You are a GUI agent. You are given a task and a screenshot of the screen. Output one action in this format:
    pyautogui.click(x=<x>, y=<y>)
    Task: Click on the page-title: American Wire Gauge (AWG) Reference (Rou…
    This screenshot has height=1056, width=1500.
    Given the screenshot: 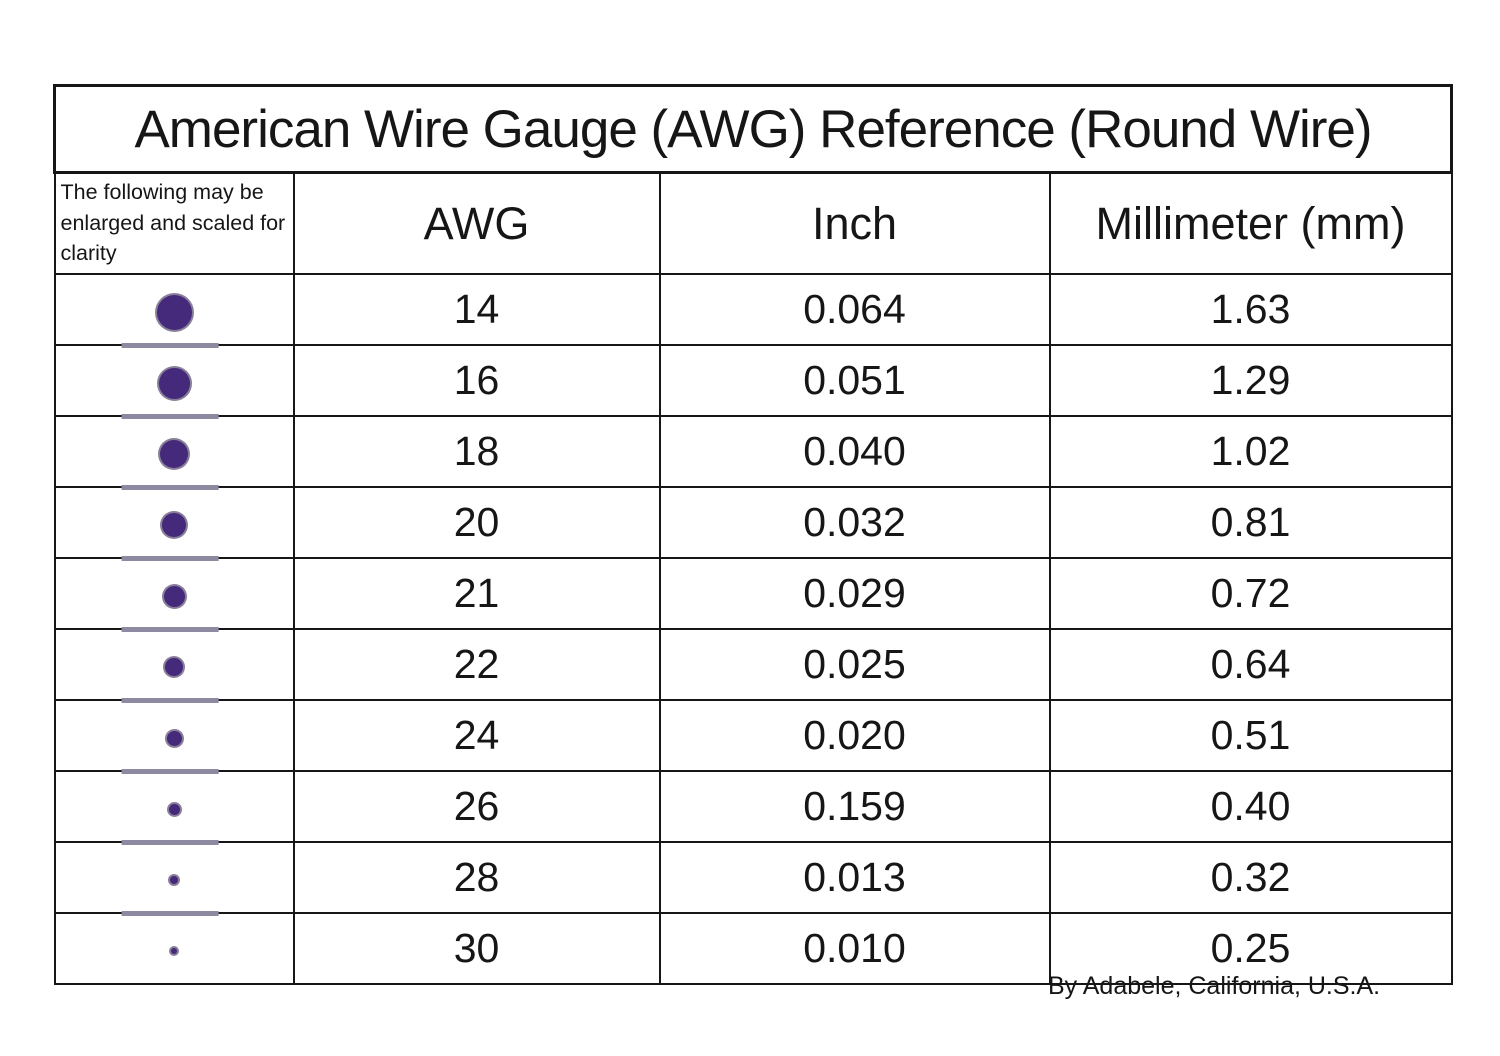 What is the action you would take?
    pyautogui.click(x=753, y=129)
    